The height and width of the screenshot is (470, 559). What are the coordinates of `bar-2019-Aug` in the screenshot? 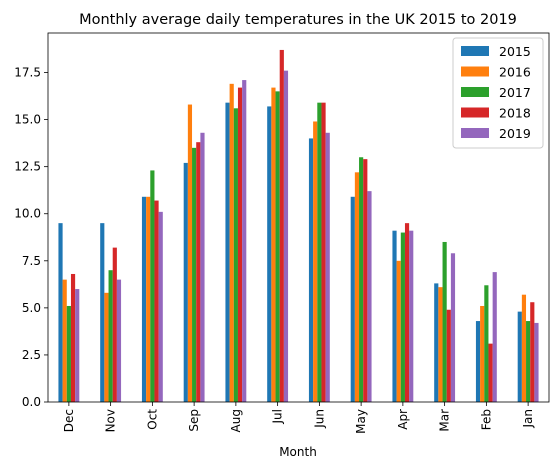 It's located at (244, 241).